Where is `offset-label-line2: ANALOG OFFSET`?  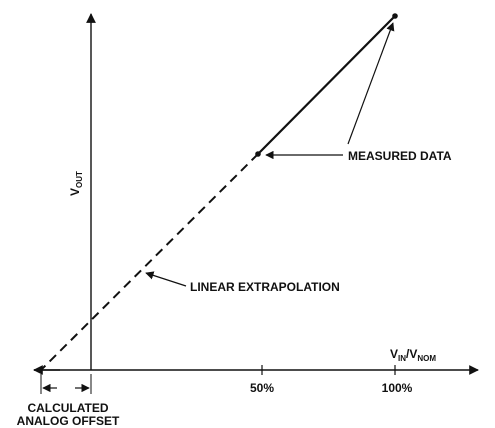 offset-label-line2: ANALOG OFFSET is located at coordinates (68, 421).